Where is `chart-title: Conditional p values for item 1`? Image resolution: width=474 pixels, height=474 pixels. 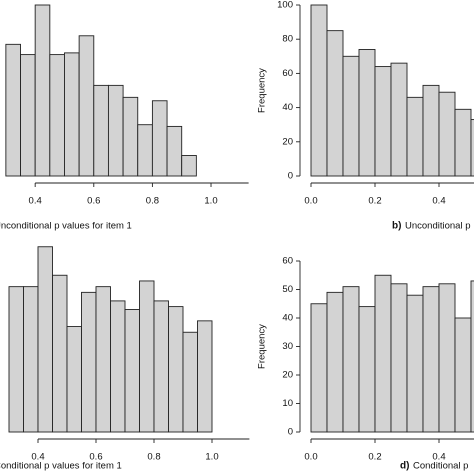
chart-title: Conditional p values for item 1 is located at coordinates (61, 466).